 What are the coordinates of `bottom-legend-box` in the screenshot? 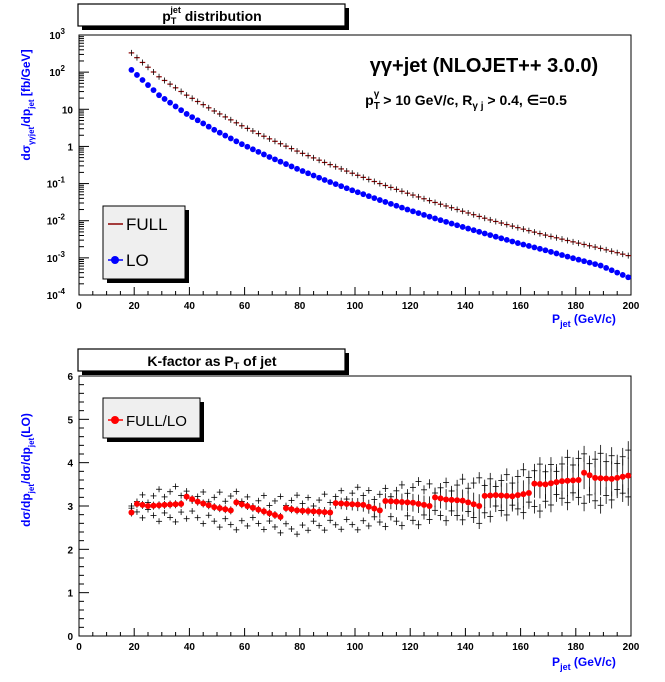 It's located at (151, 418).